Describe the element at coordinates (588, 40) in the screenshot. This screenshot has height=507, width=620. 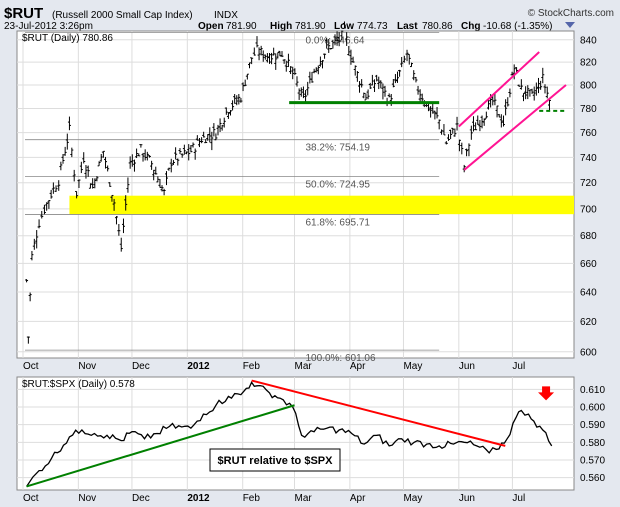
I see `price-y-tick-label: 840` at that location.